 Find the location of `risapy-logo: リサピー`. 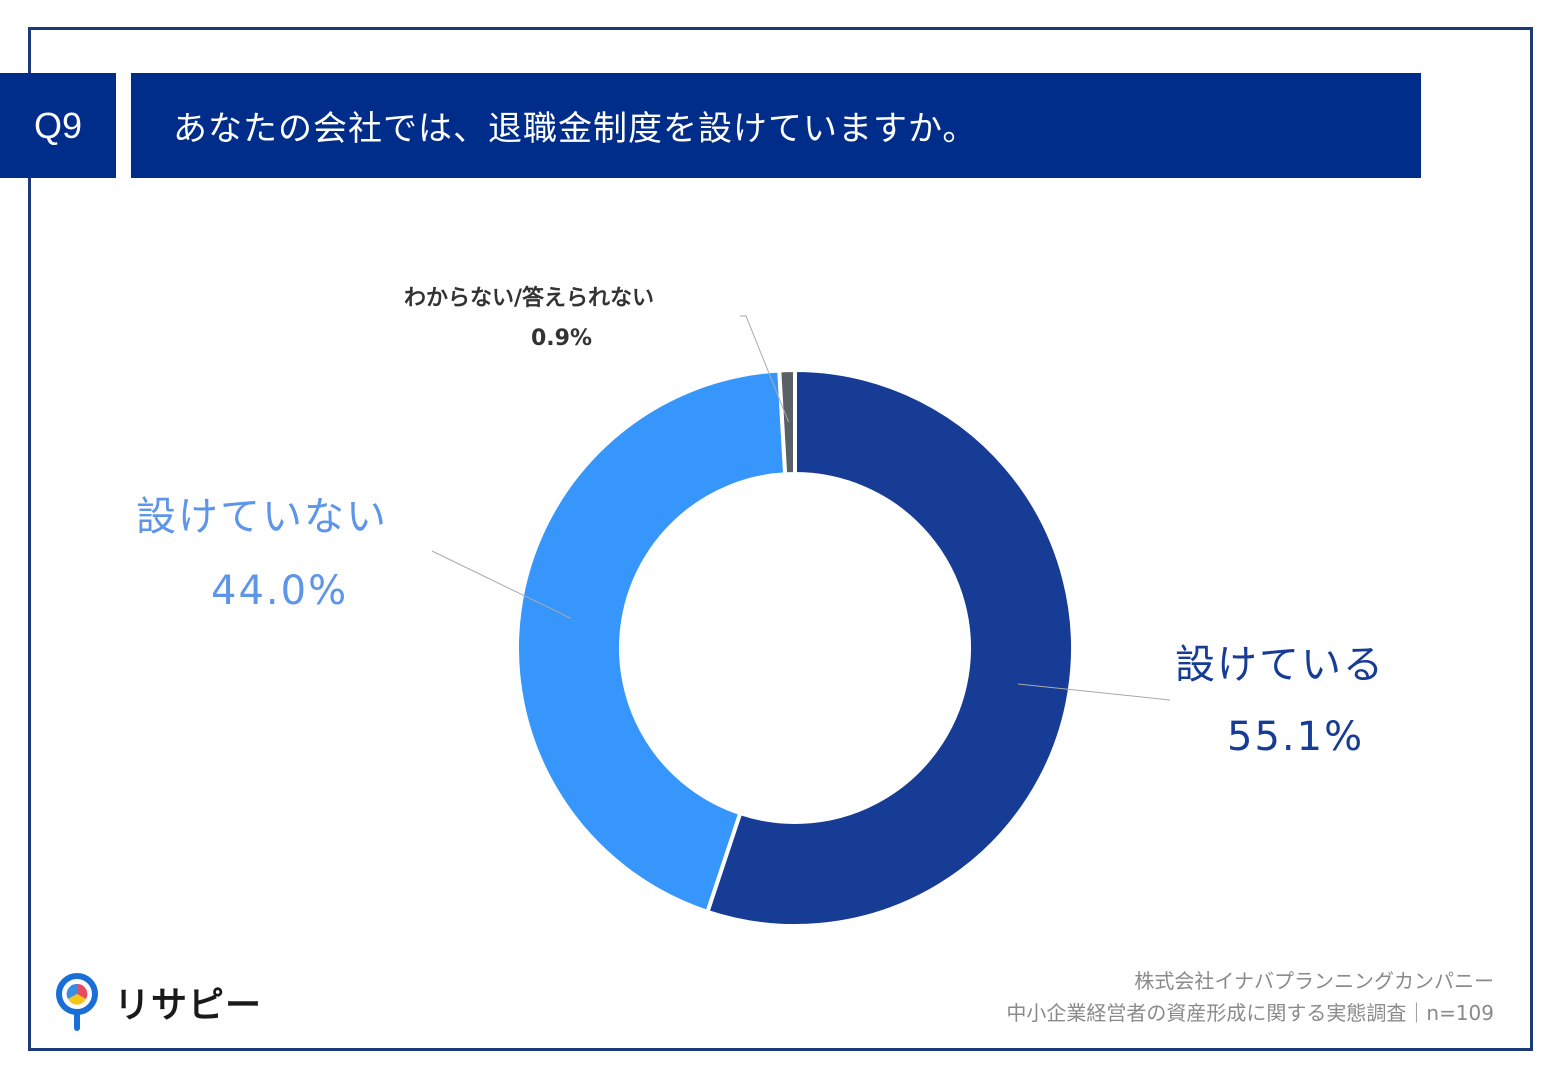

risapy-logo: リサピー is located at coordinates (157, 1002).